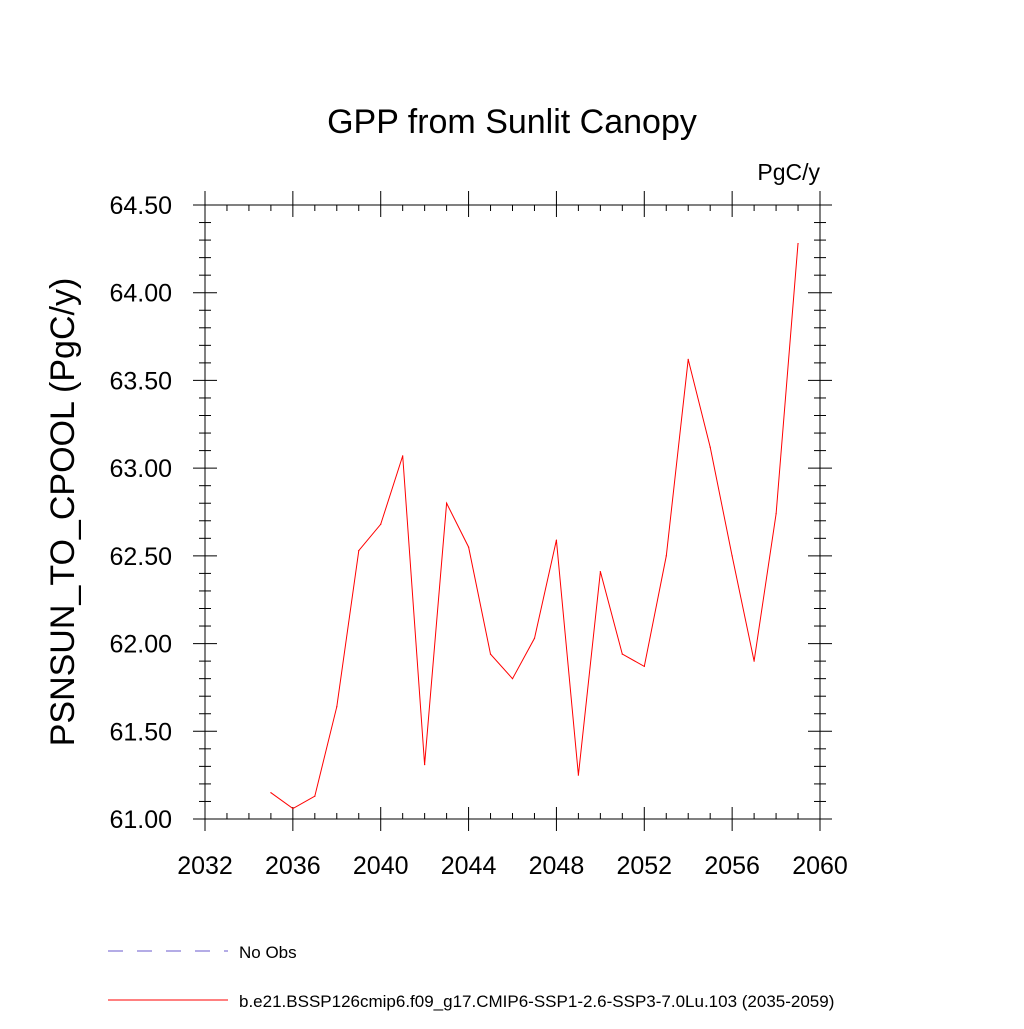 The height and width of the screenshot is (1029, 1024). I want to click on x-tick-label: 2052, so click(644, 866).